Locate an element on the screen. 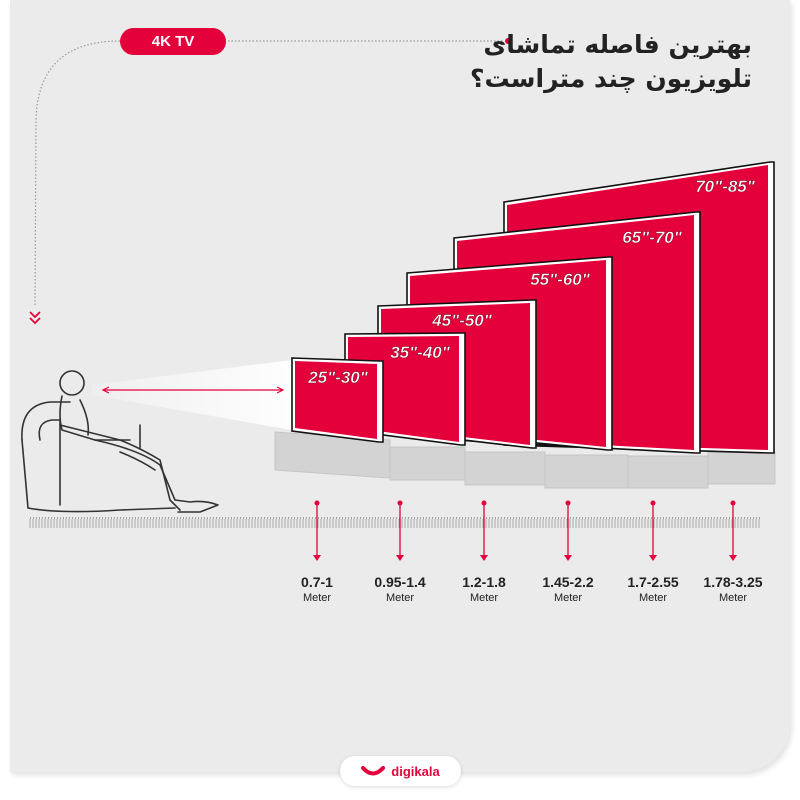 The image size is (800, 800). digikala-logo: digikala is located at coordinates (400, 771).